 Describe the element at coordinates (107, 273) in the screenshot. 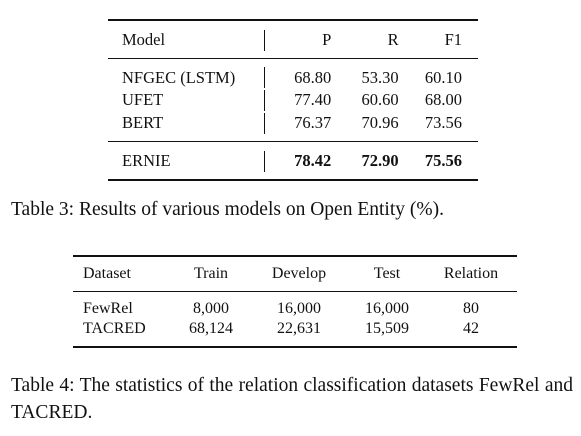

I see `header-dataset: Dataset` at that location.